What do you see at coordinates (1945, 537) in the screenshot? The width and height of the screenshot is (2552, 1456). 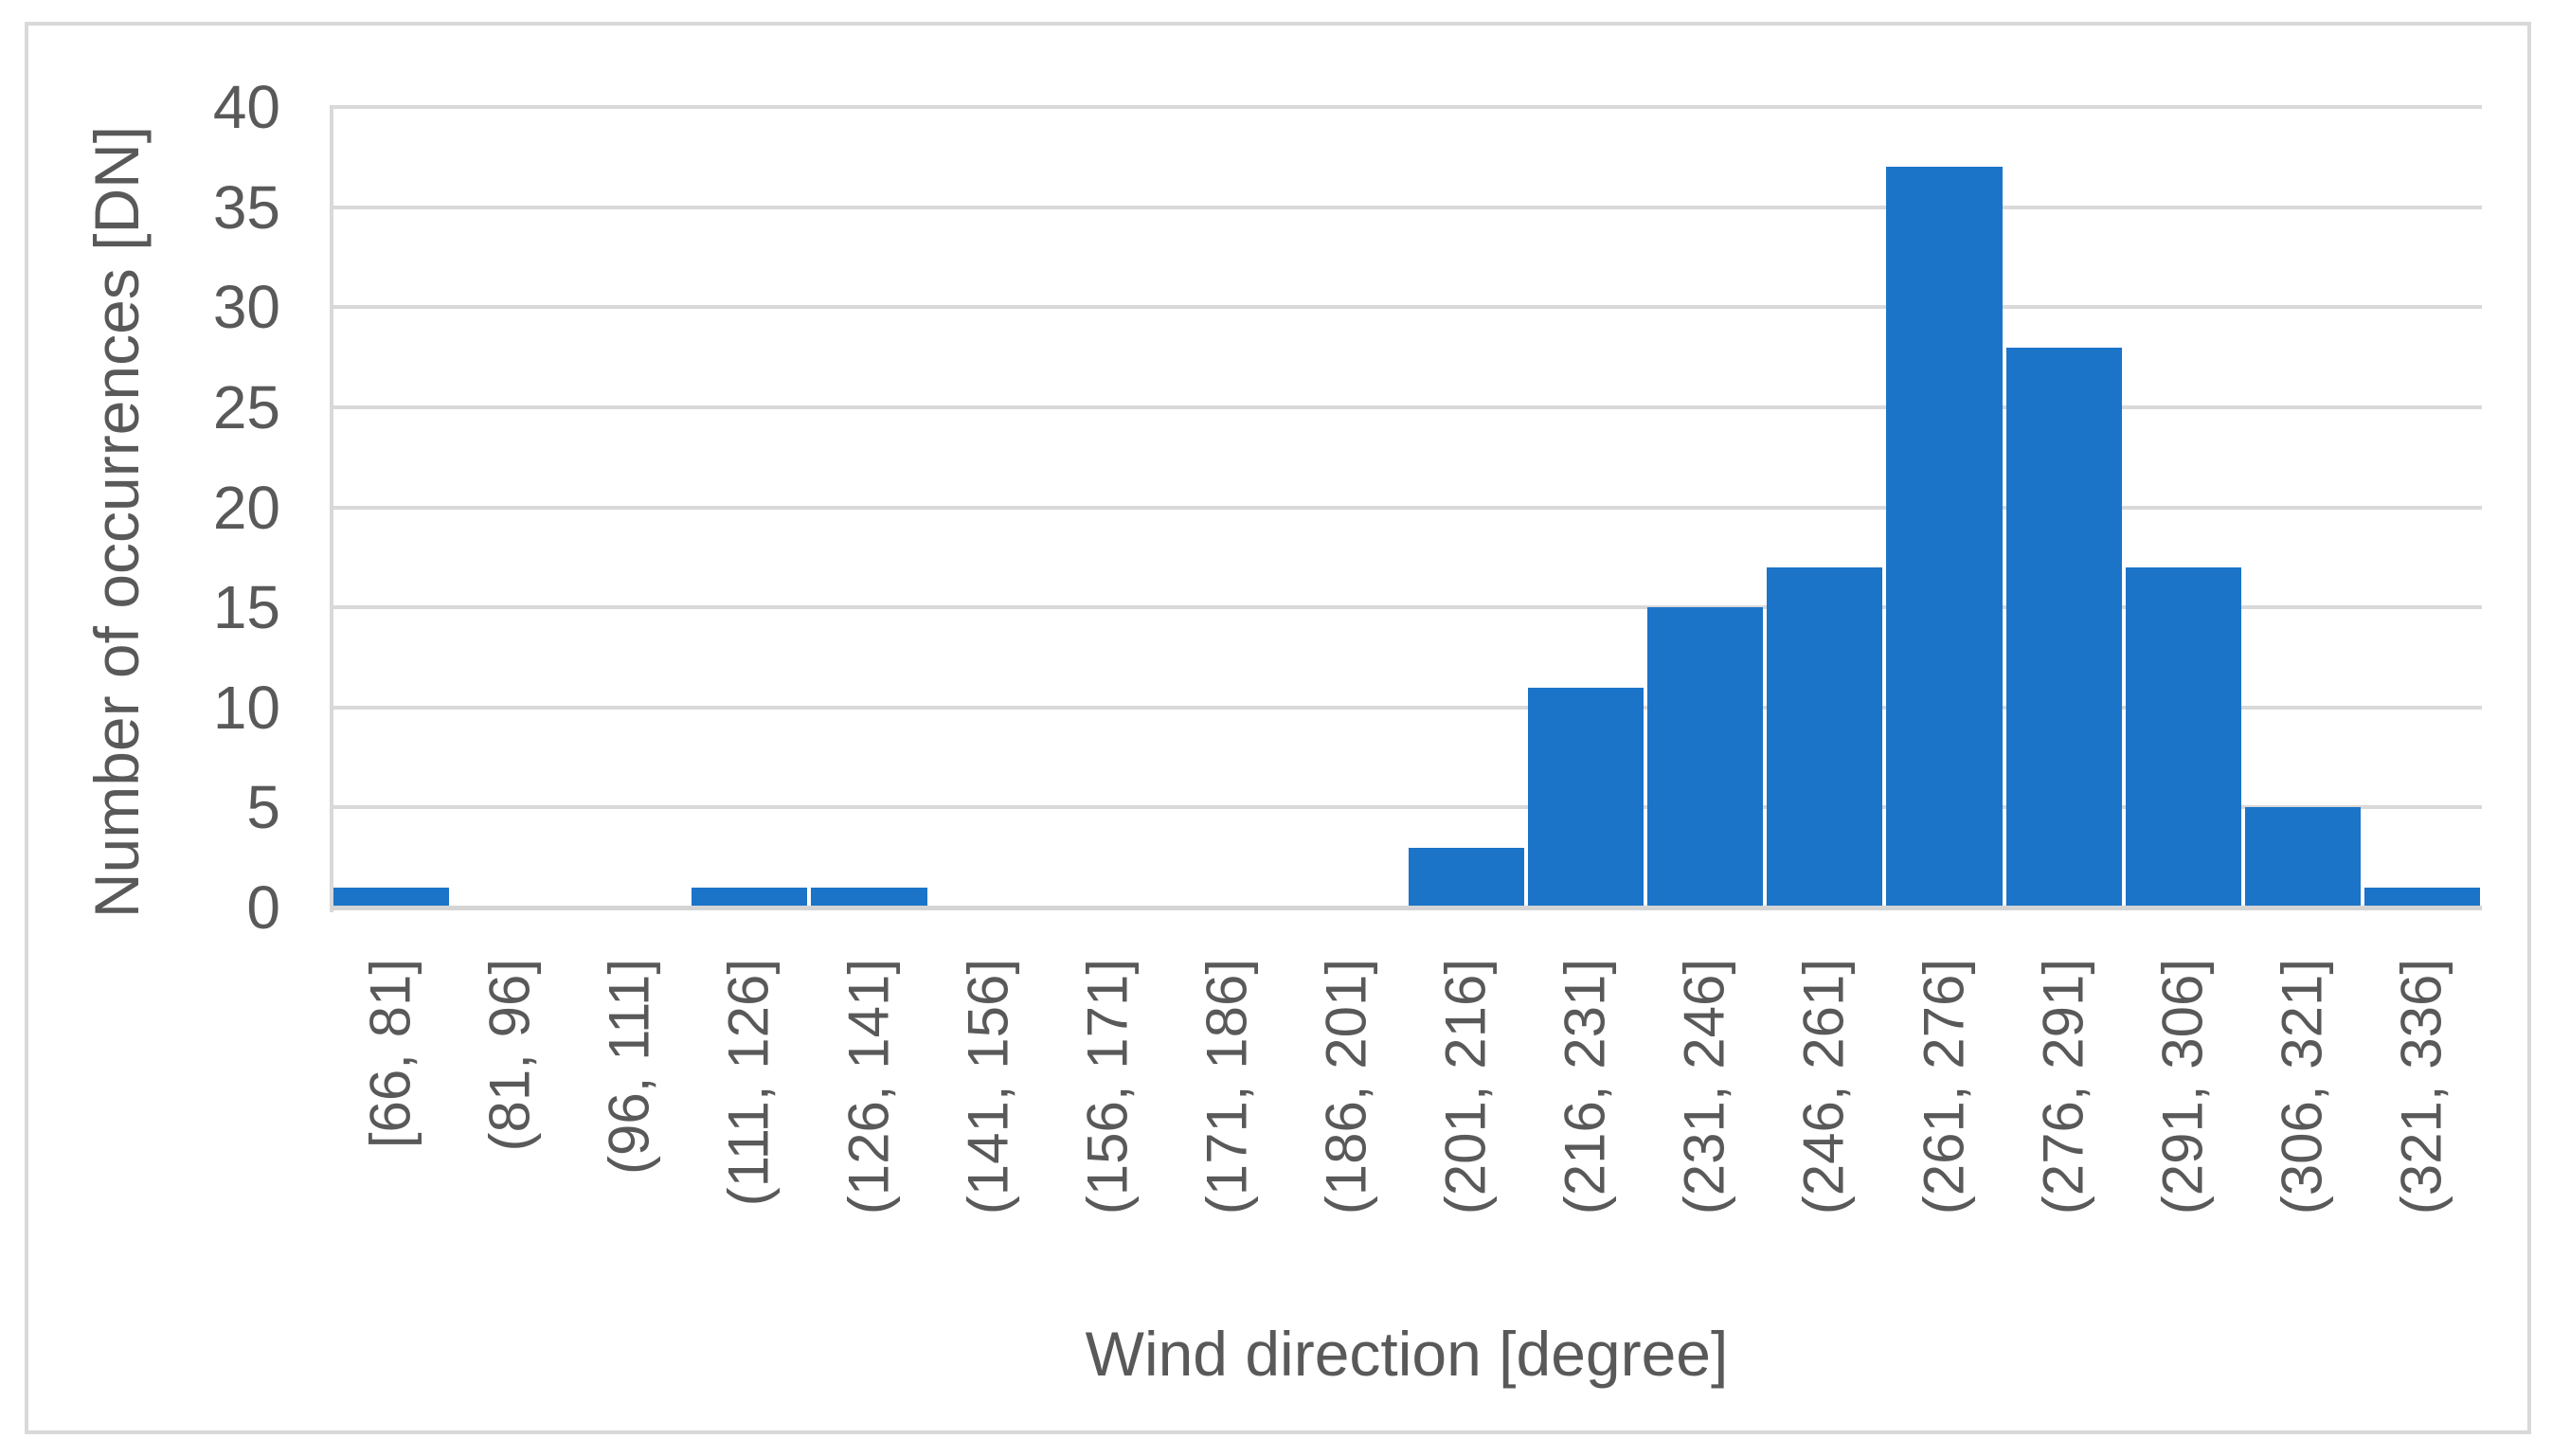 I see `bar-(261, 276]` at bounding box center [1945, 537].